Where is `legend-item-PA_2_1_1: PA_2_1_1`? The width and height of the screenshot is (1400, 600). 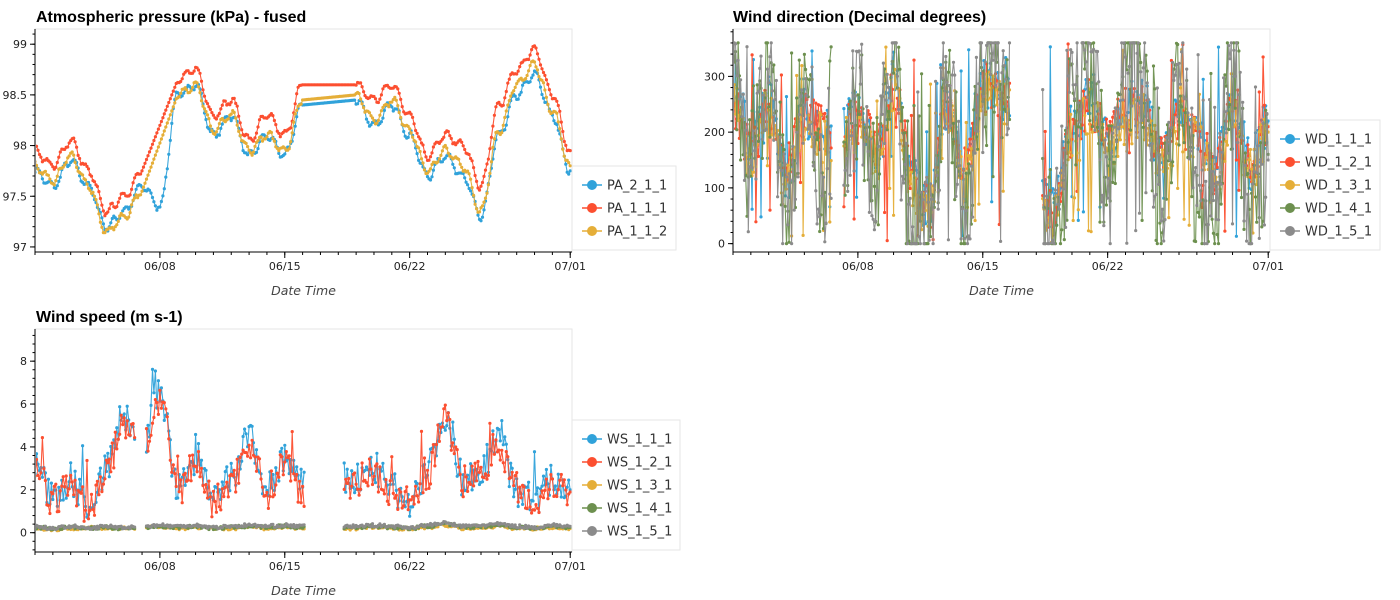 legend-item-PA_2_1_1: PA_2_1_1 is located at coordinates (624, 186).